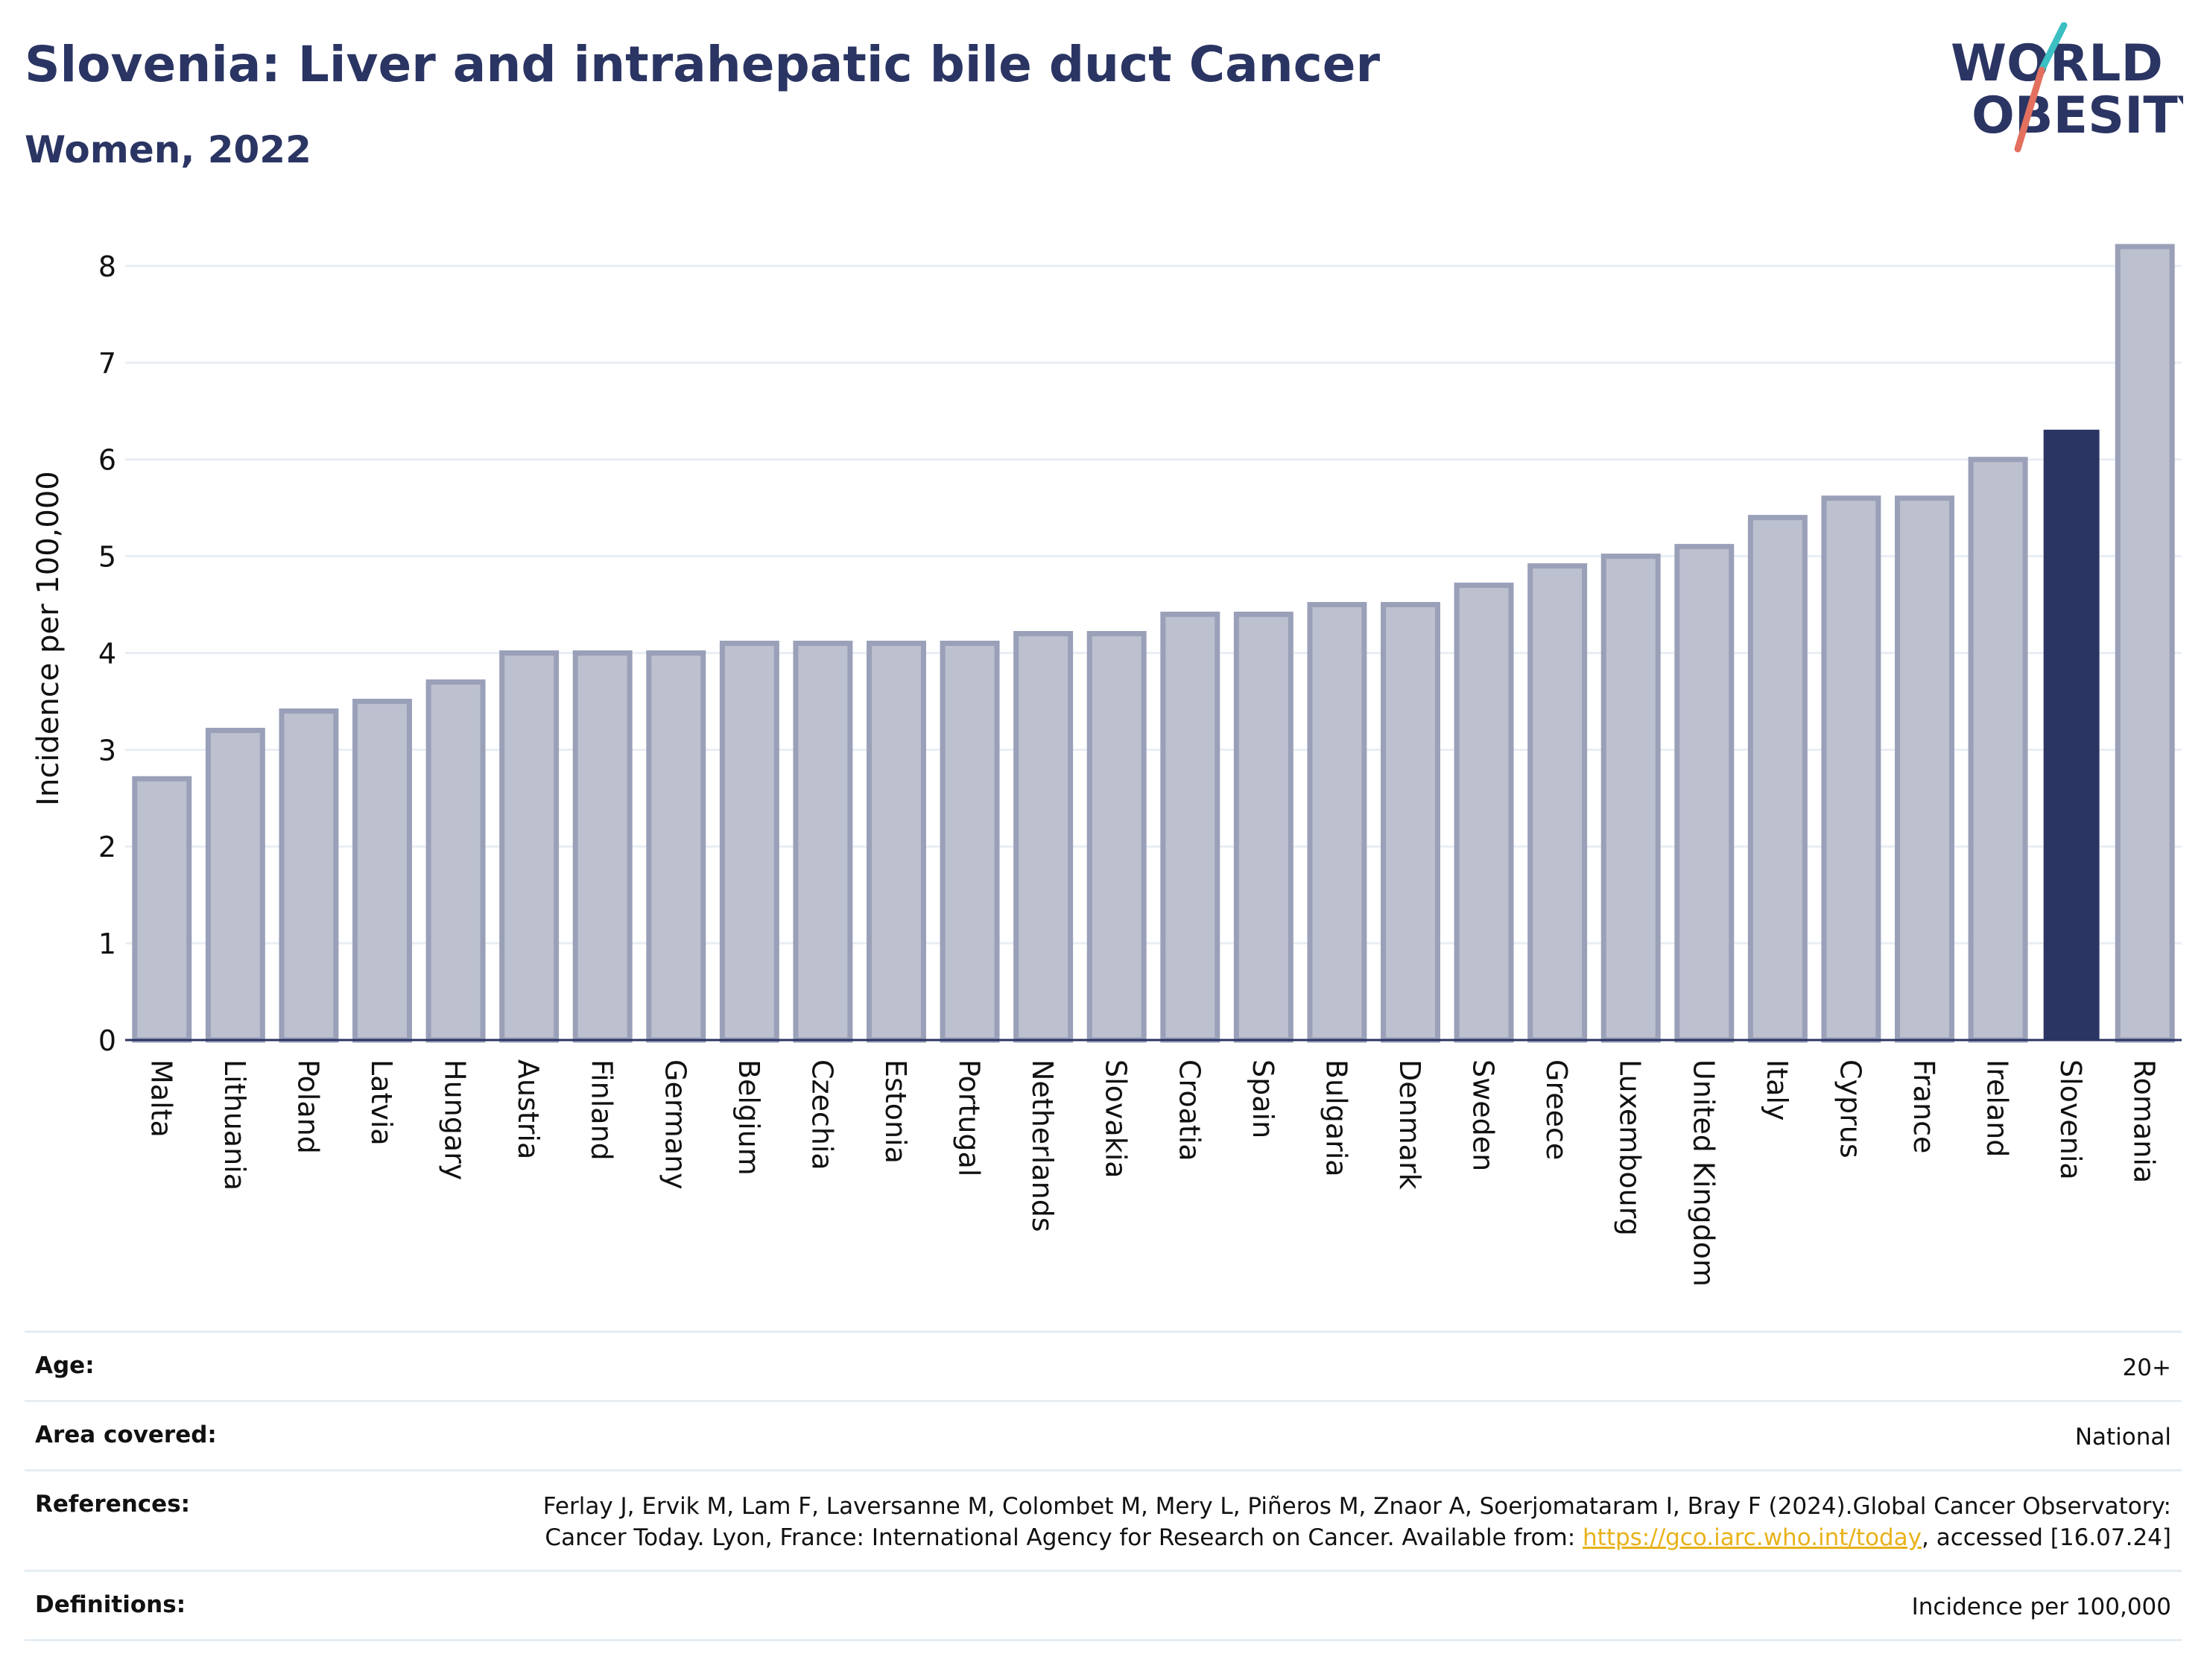  What do you see at coordinates (2144, 1121) in the screenshot?
I see `x-tick-label: Romania` at bounding box center [2144, 1121].